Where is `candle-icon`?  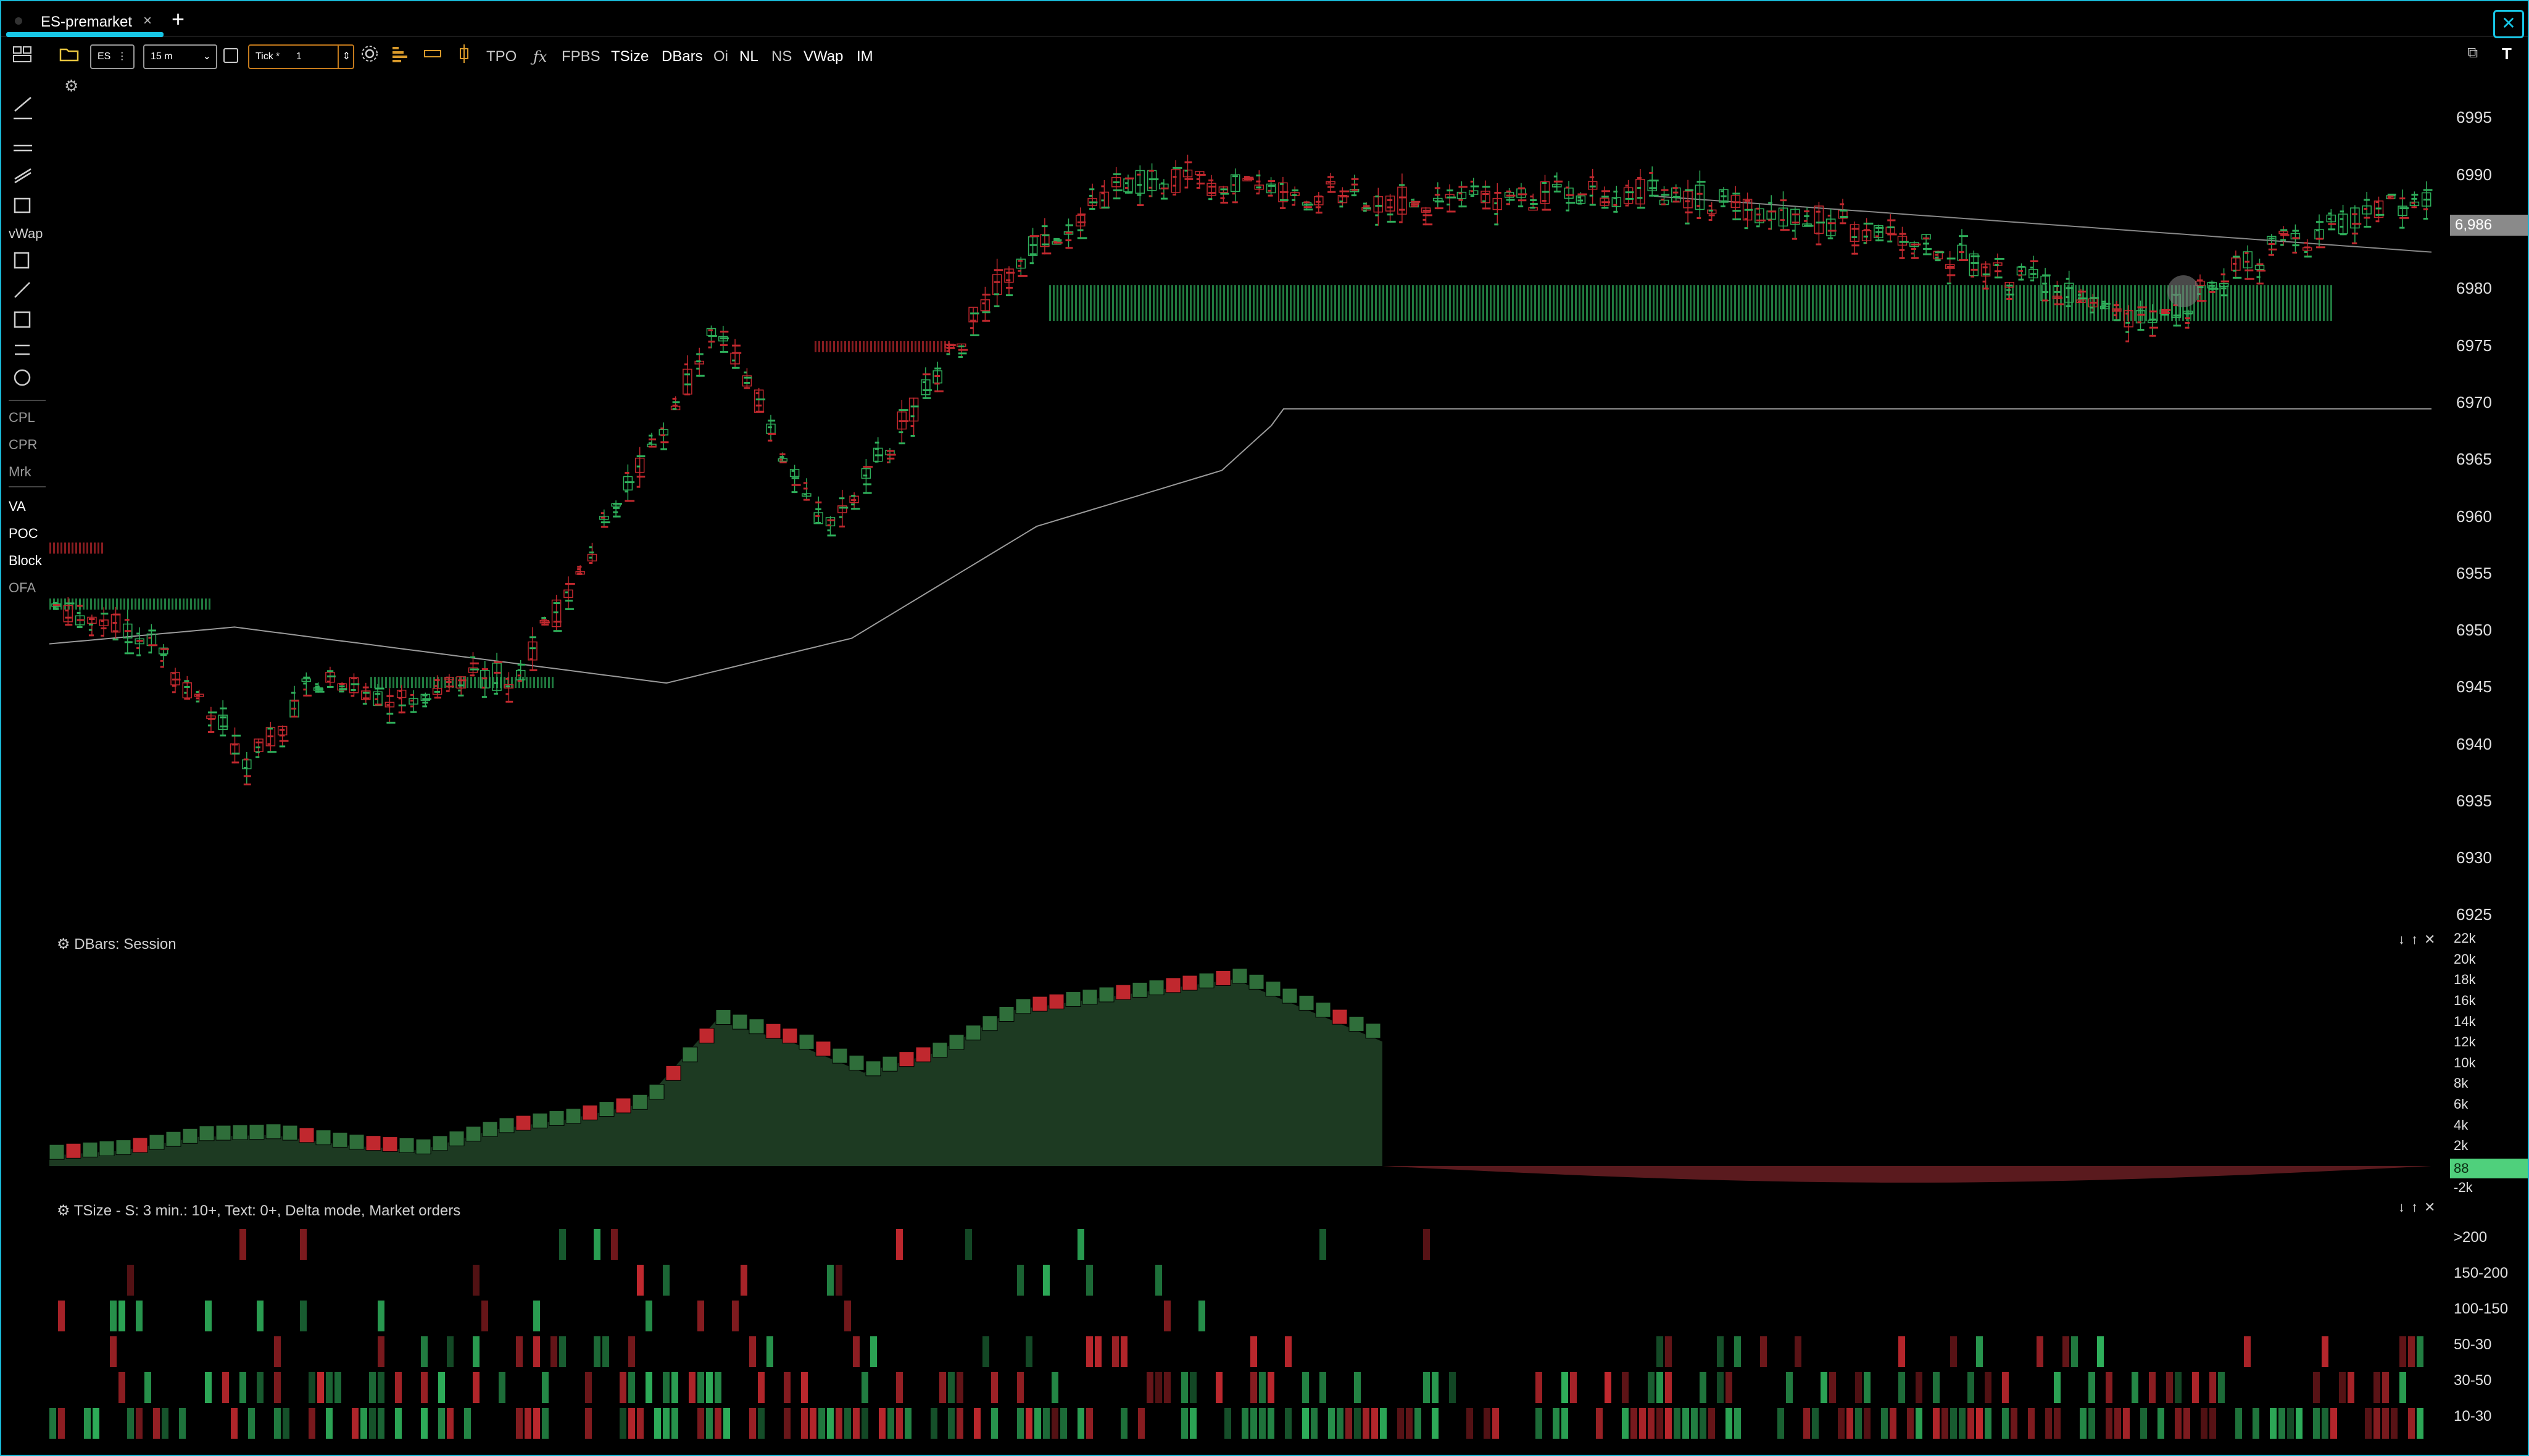
candle-icon is located at coordinates (464, 57).